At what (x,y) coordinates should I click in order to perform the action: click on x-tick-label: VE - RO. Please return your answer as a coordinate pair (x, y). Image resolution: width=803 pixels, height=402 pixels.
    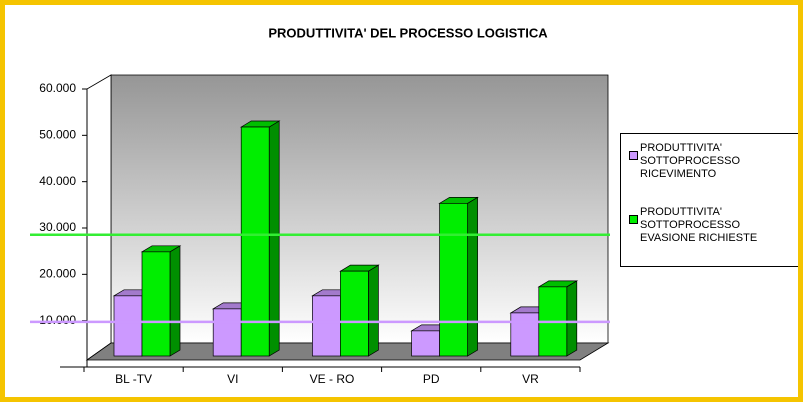
    Looking at the image, I should click on (332, 379).